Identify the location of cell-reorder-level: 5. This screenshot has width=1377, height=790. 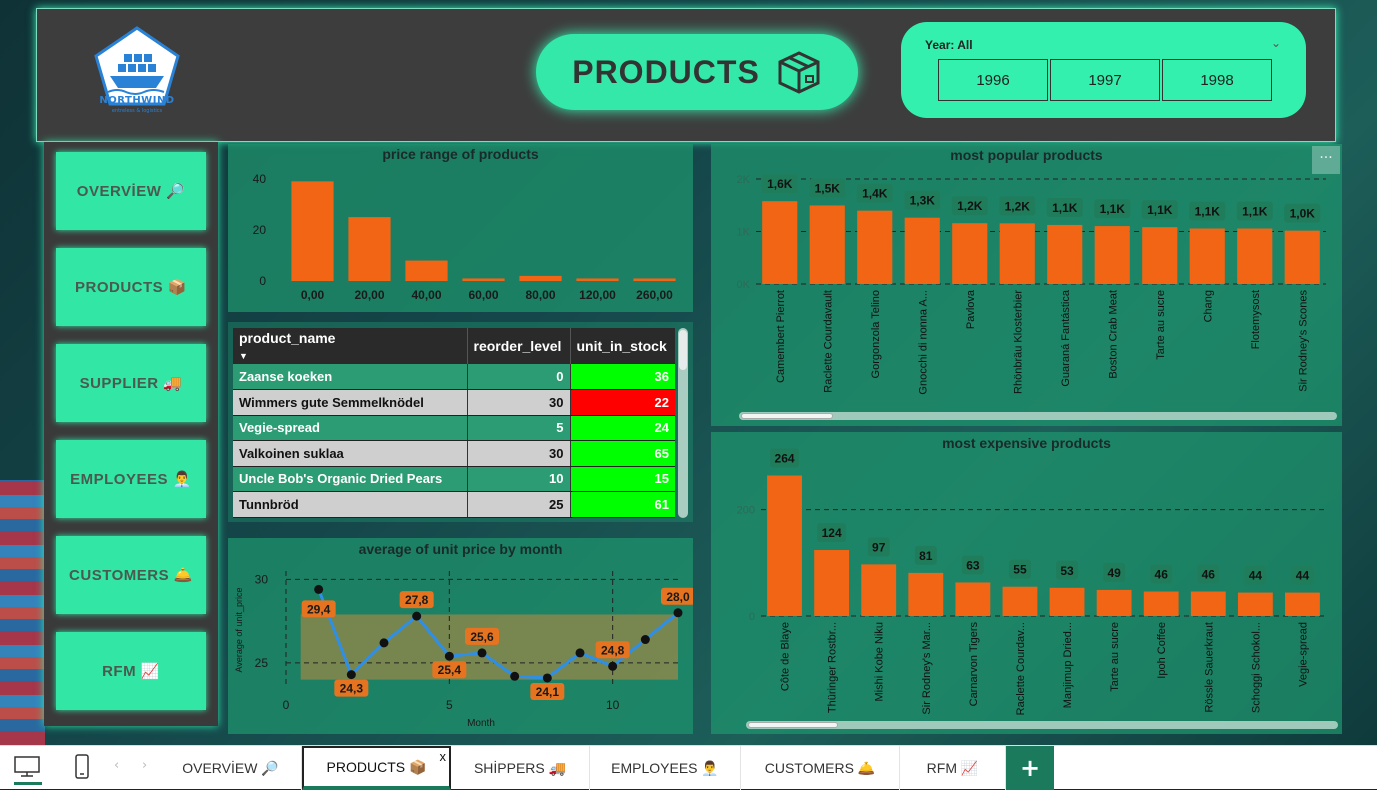
(518, 428).